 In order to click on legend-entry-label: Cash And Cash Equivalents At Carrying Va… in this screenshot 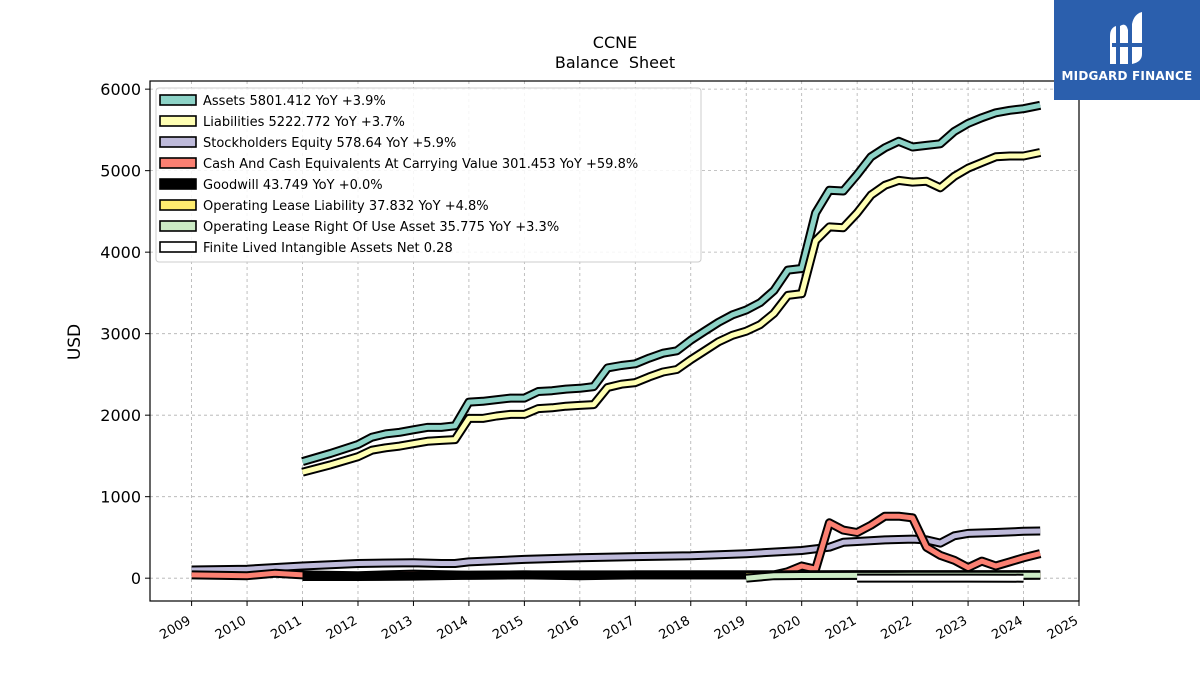, I will do `click(420, 164)`.